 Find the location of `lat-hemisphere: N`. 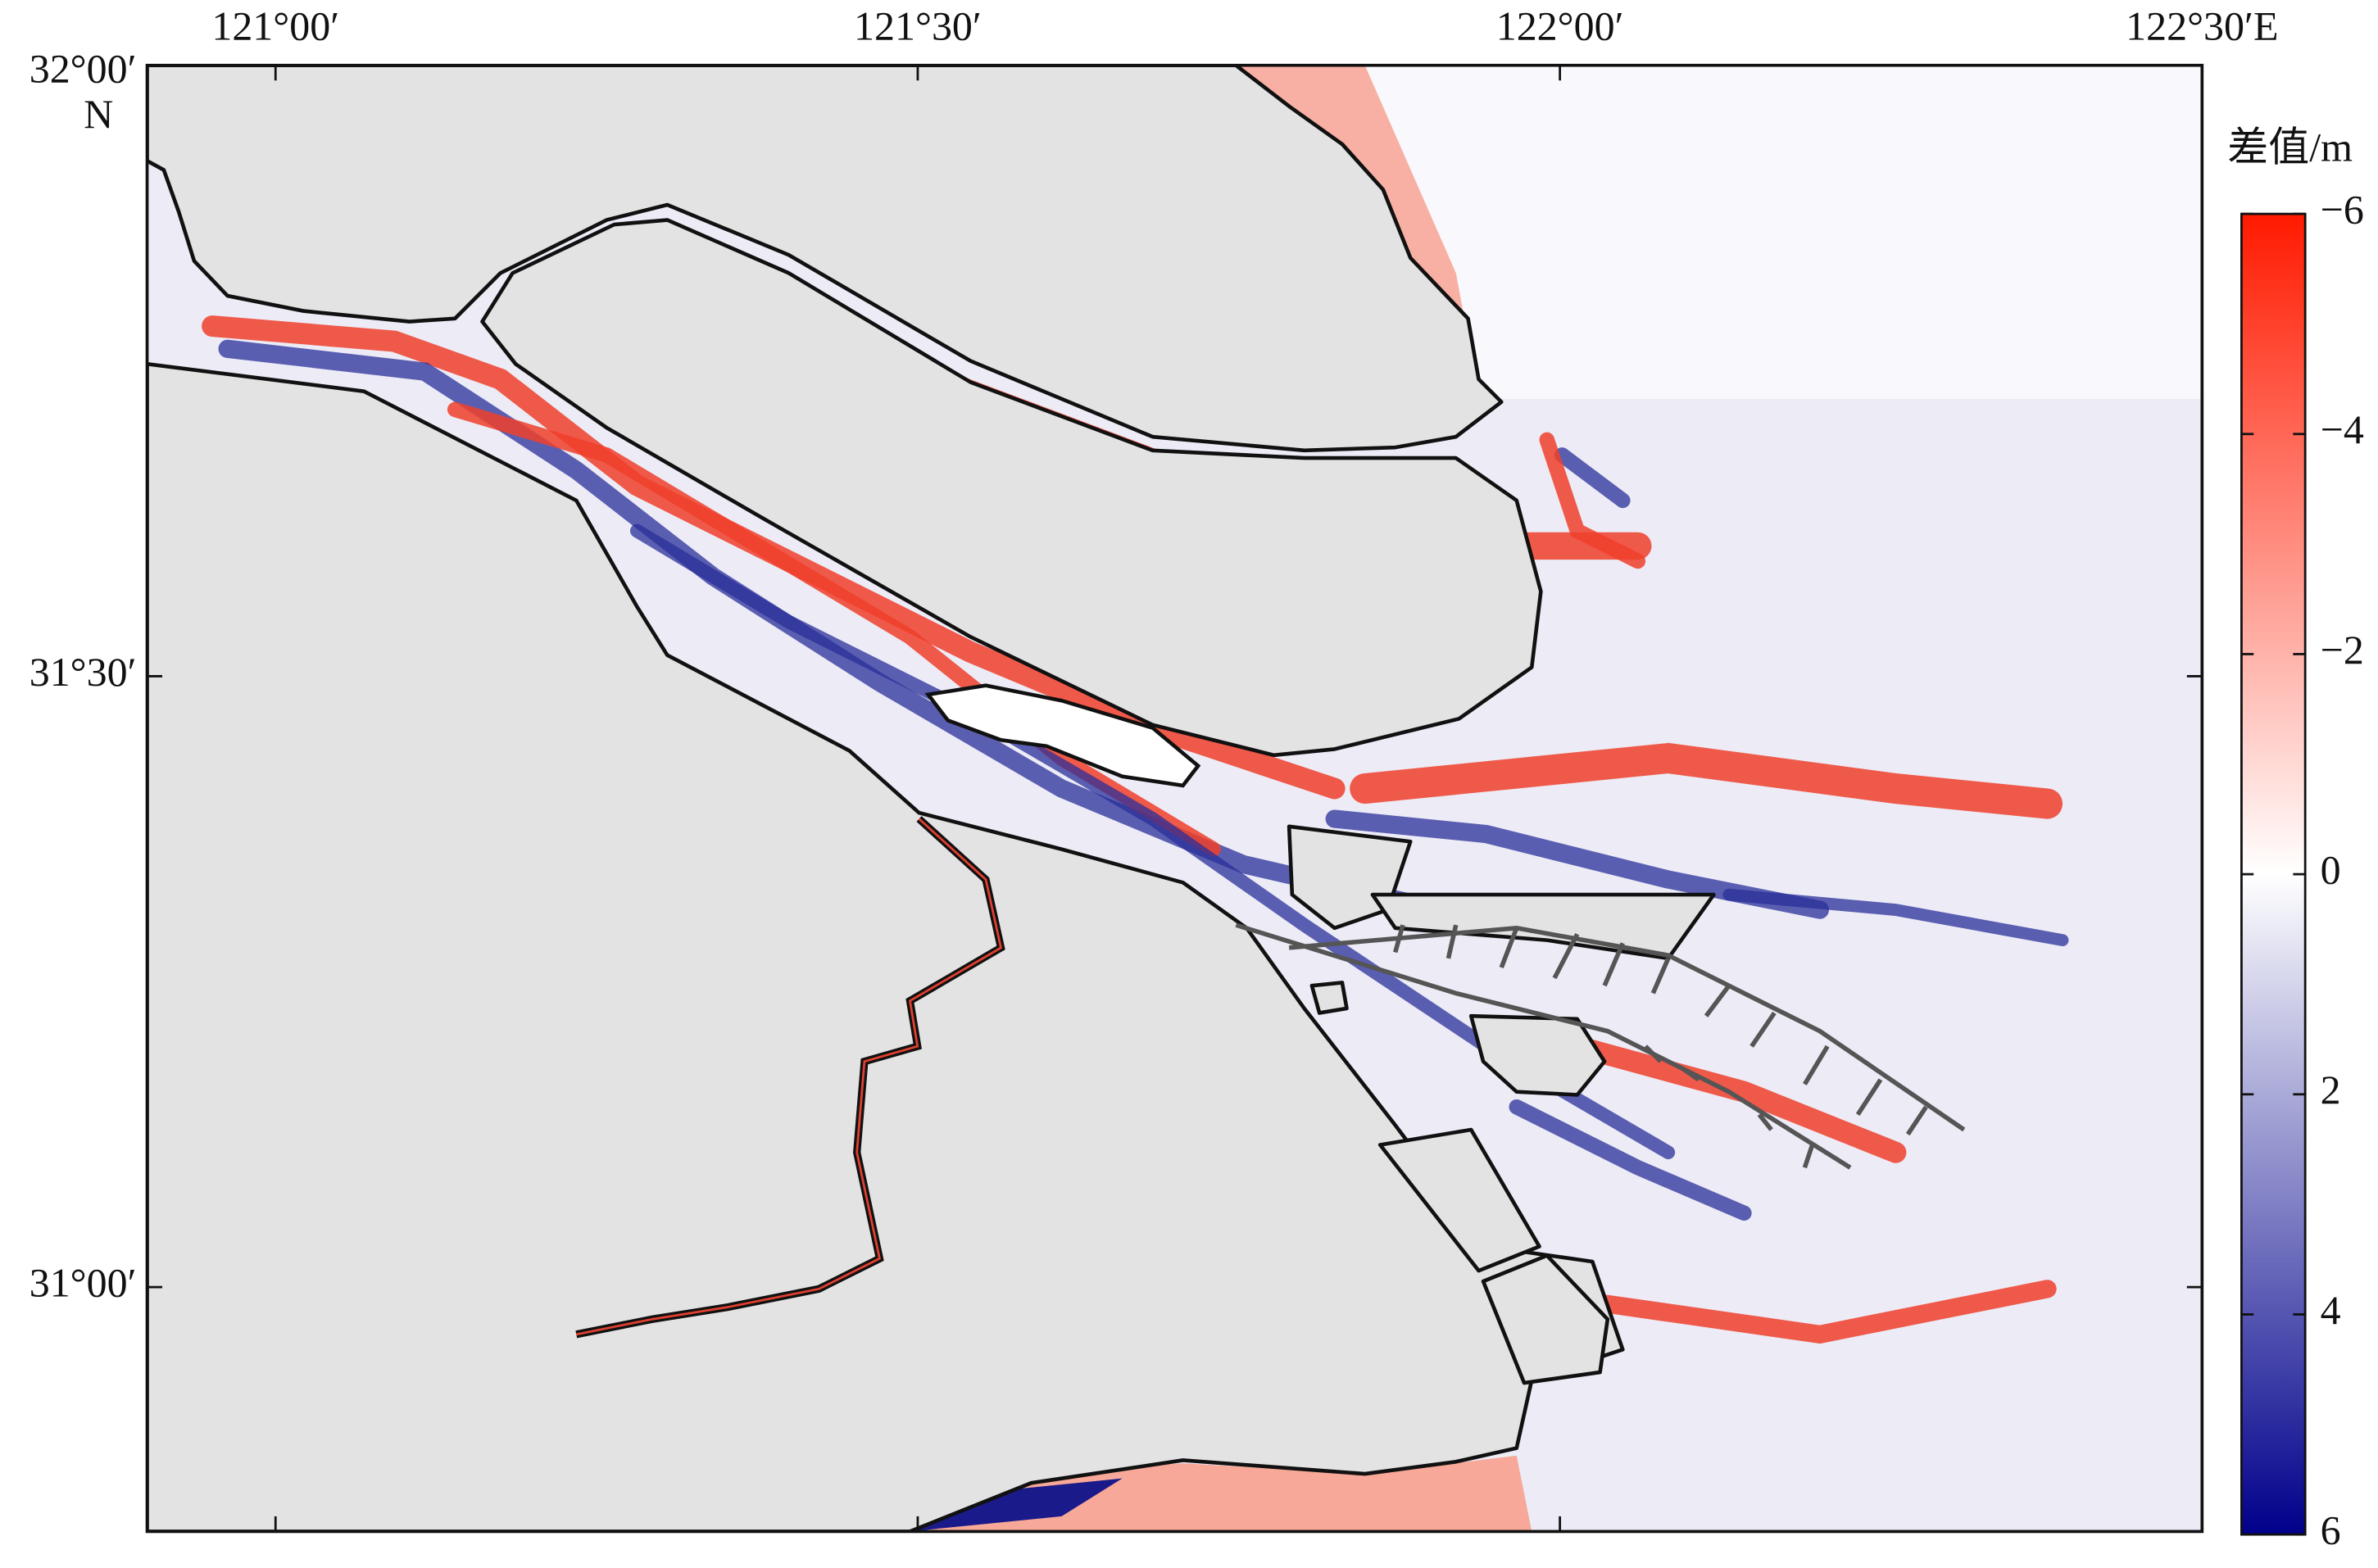

lat-hemisphere: N is located at coordinates (98, 114).